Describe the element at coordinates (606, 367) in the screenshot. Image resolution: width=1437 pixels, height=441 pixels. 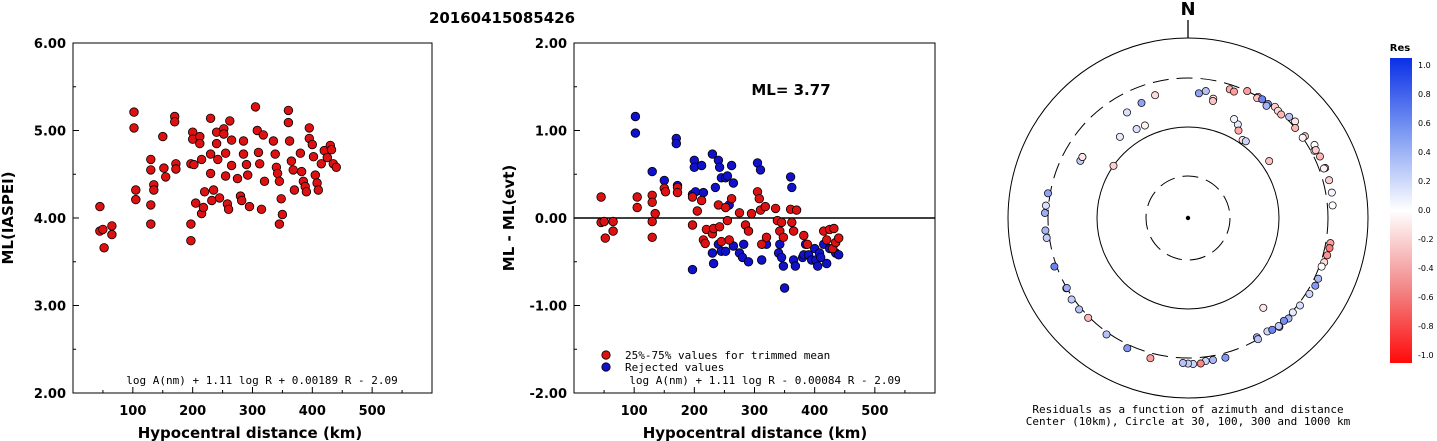
I see `legend-marker-rejected` at that location.